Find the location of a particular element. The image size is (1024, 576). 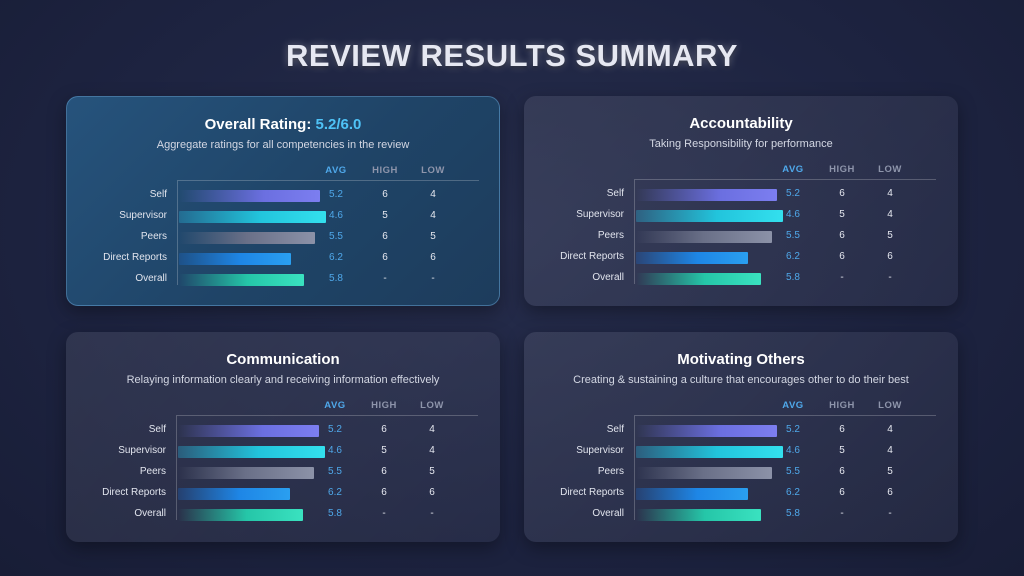

card-title-text: Motivating Others is located at coordinates (741, 359).